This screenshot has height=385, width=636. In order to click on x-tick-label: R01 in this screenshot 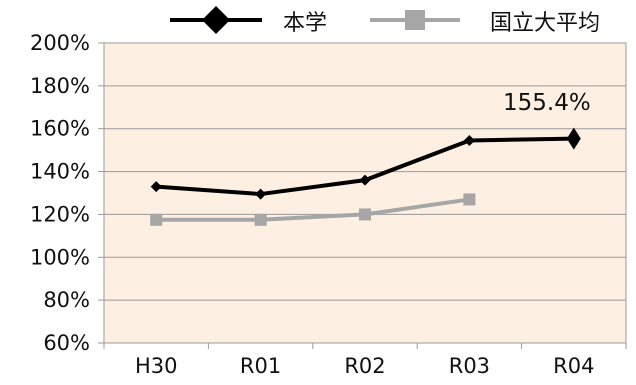, I will do `click(260, 366)`.